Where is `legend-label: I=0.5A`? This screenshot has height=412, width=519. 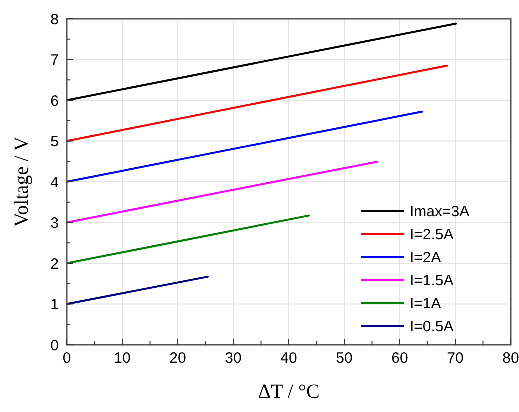
legend-label: I=0.5A is located at coordinates (432, 327).